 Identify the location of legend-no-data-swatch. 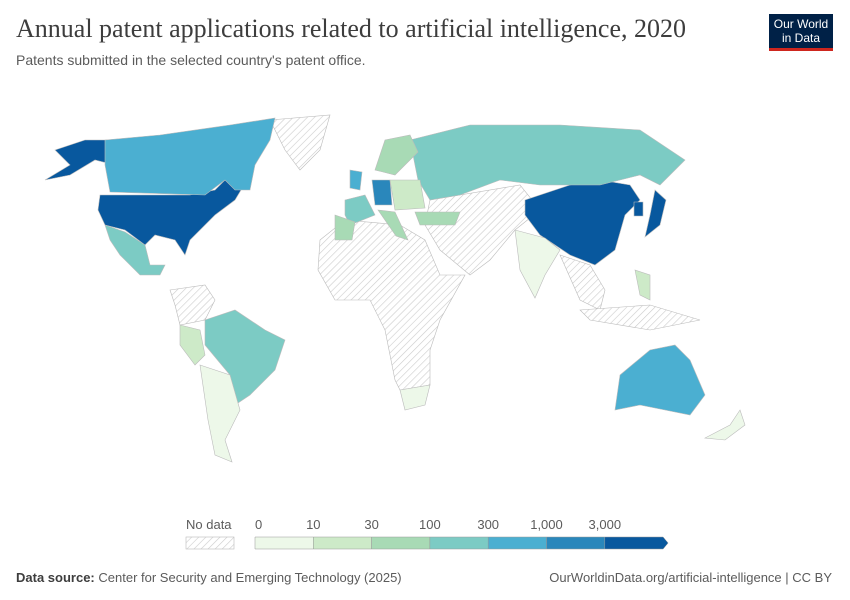
(210, 543).